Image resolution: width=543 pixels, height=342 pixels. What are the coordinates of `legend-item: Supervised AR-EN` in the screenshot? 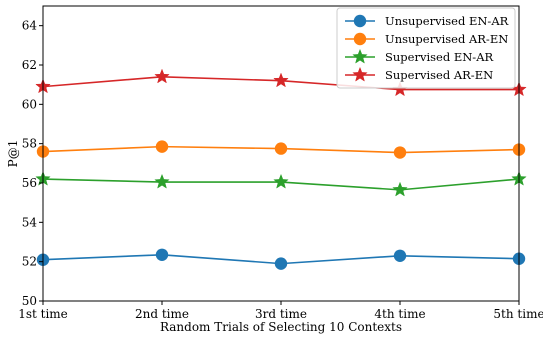 It's located at (419, 74).